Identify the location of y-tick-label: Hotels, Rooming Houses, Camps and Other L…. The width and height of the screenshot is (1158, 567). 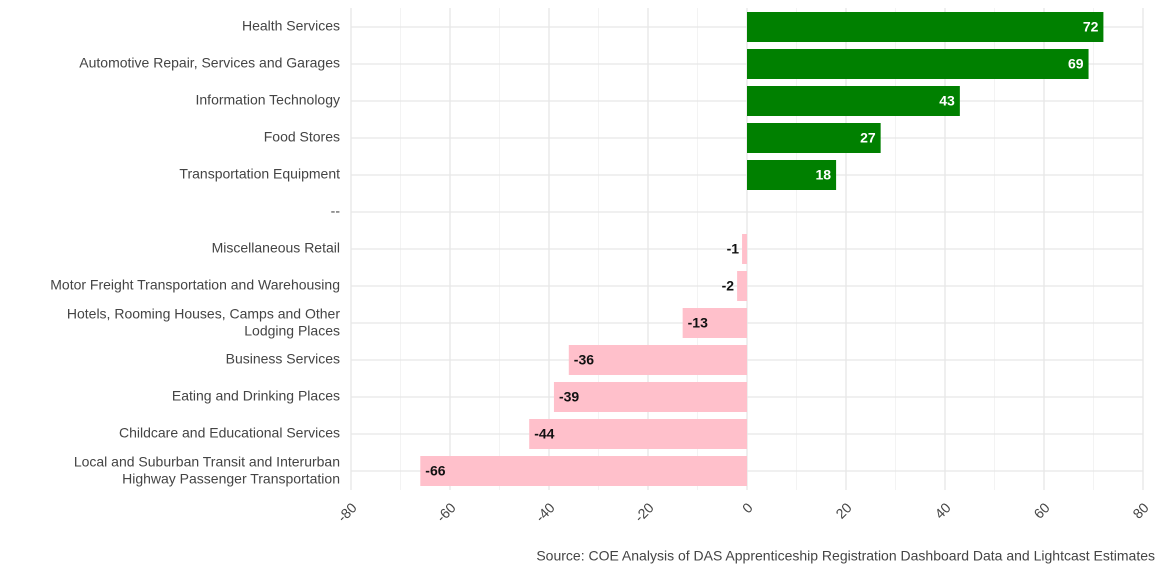
(203, 321).